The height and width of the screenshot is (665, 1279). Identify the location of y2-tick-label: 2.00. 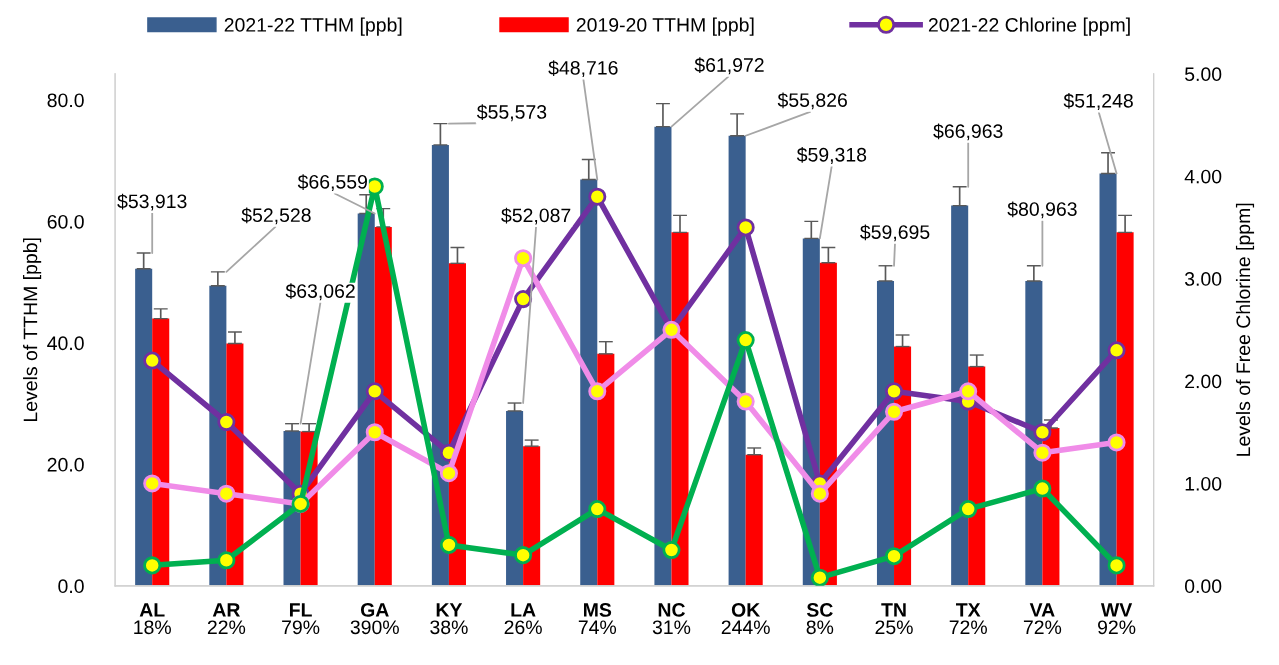
(1203, 381).